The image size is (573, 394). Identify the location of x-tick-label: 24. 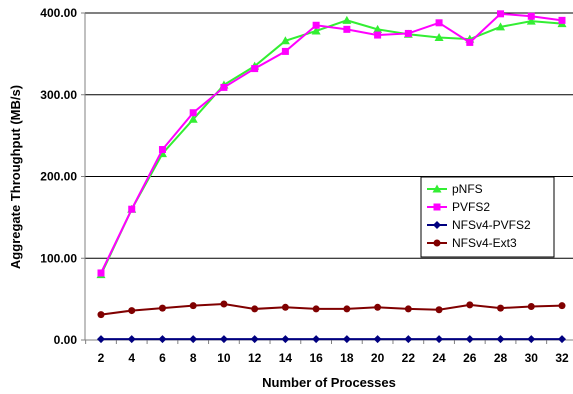
(439, 358).